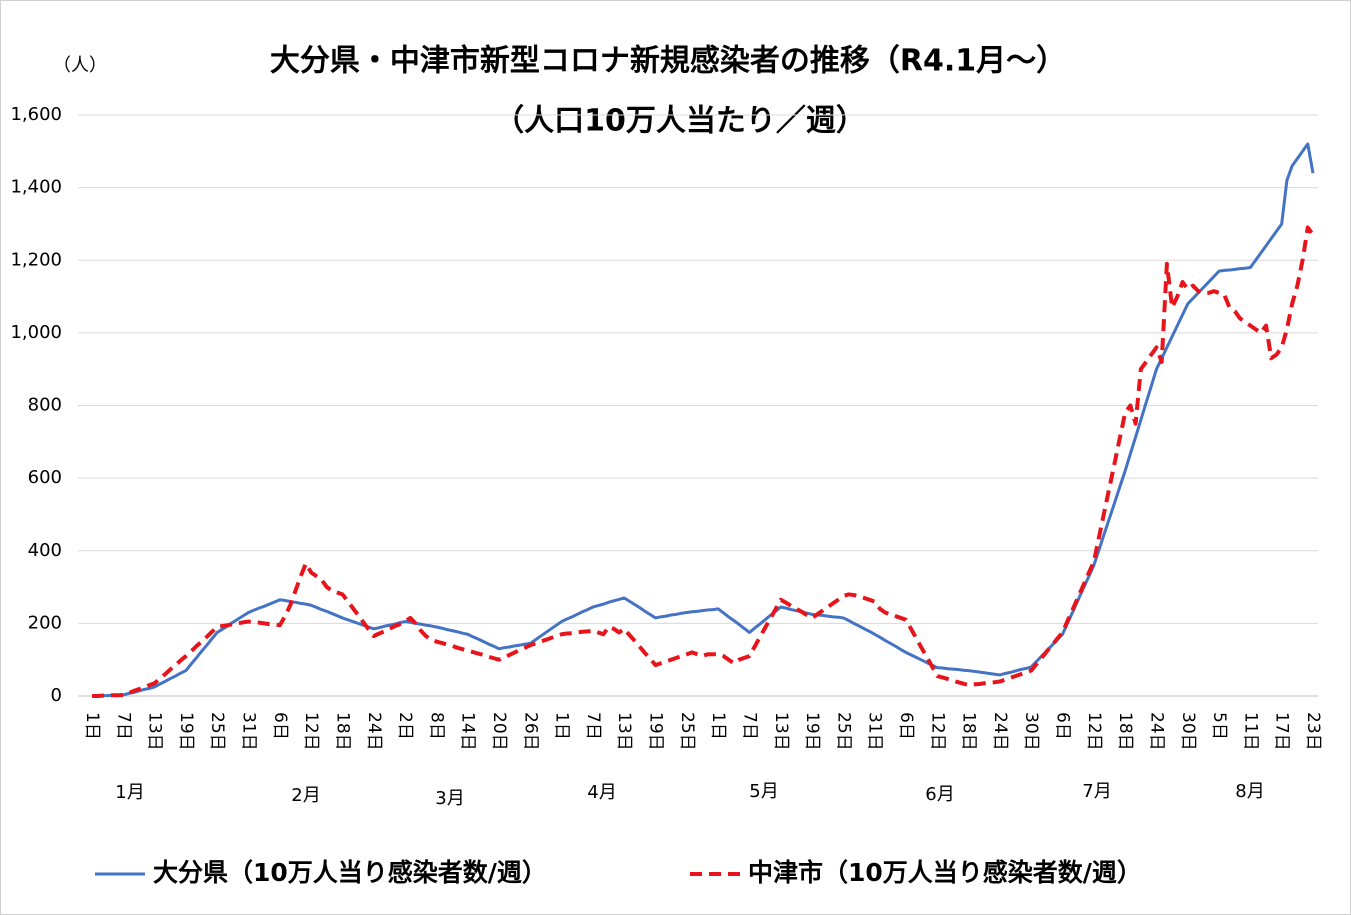  I want to click on y-tick-label: 1,200, so click(36, 259).